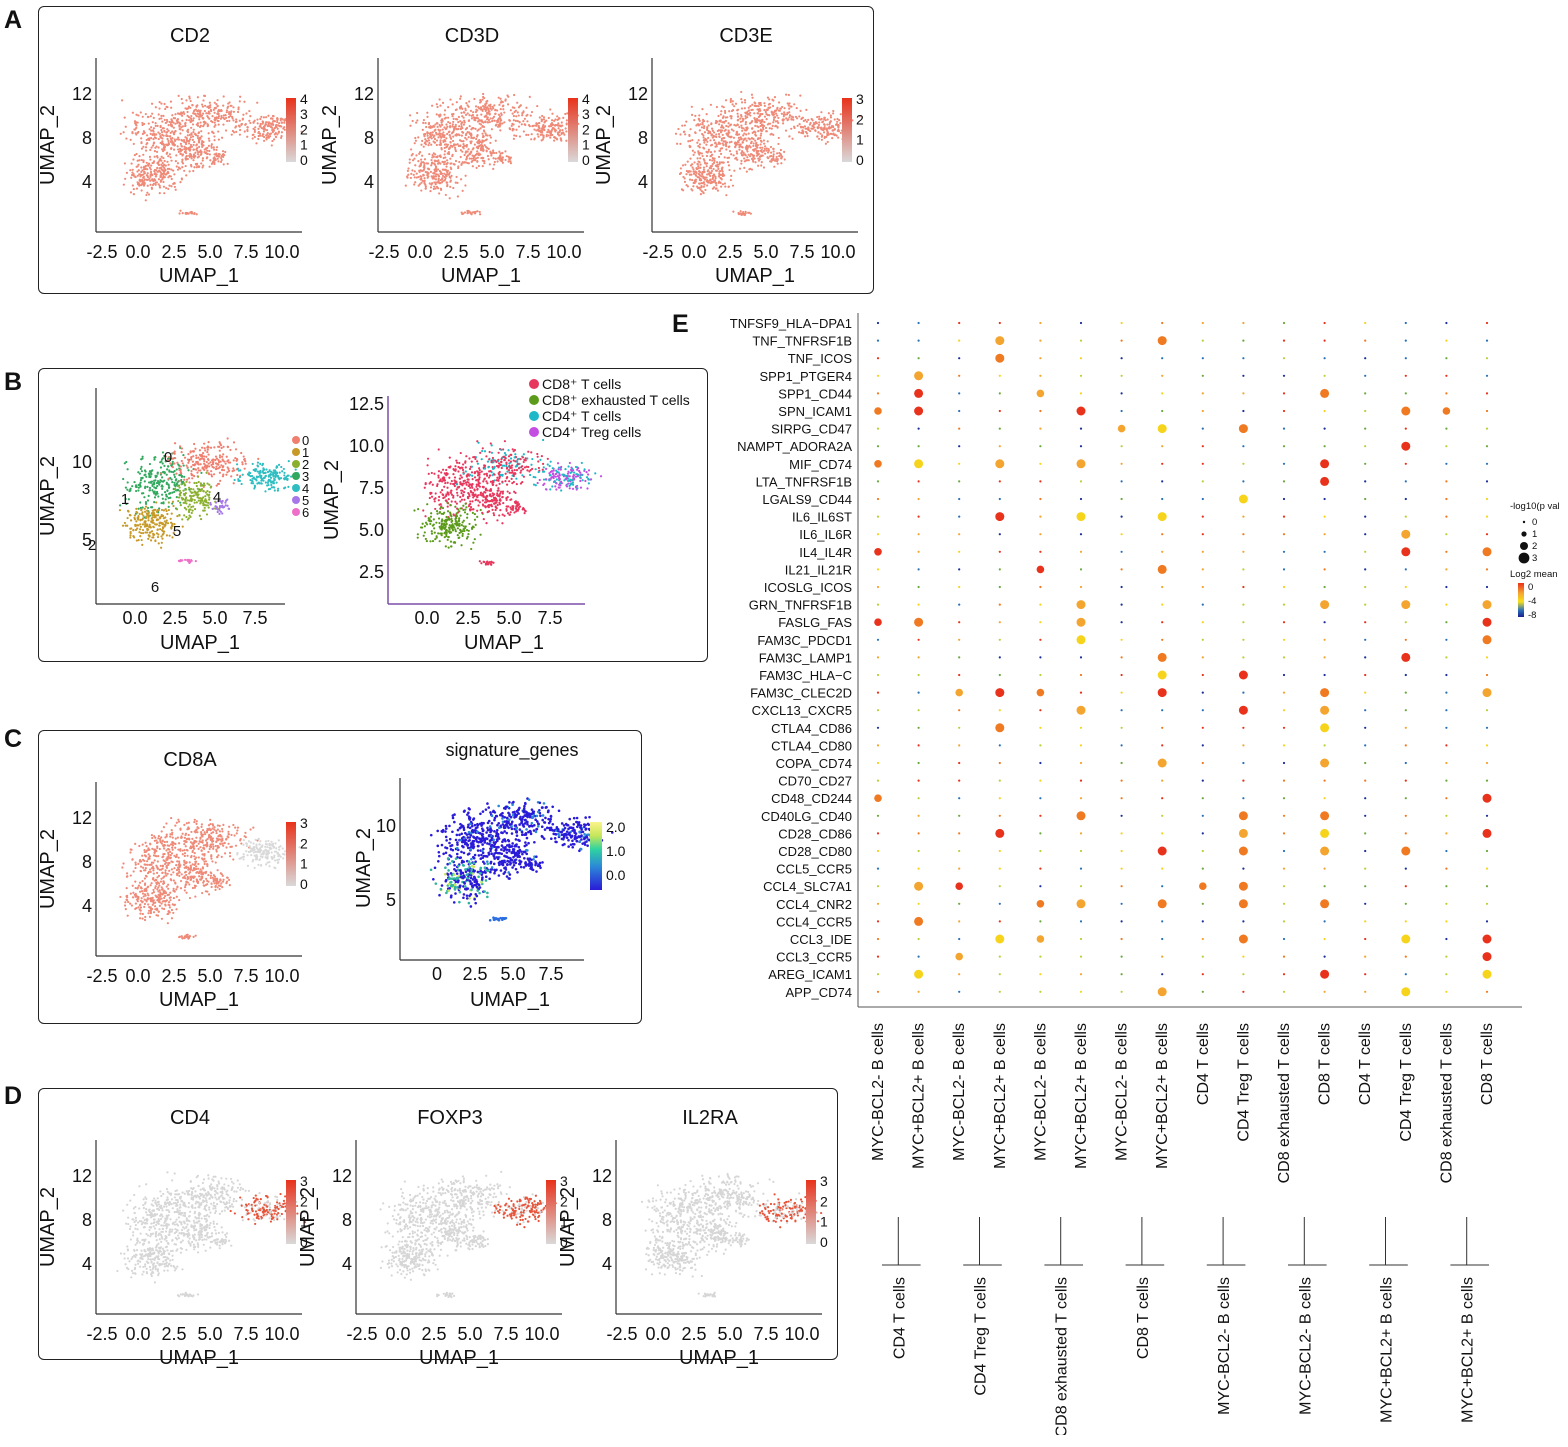 Image resolution: width=1568 pixels, height=1447 pixels. Describe the element at coordinates (1305, 1346) in the screenshot. I see `group-label: MYC-BCL2- B cells` at that location.